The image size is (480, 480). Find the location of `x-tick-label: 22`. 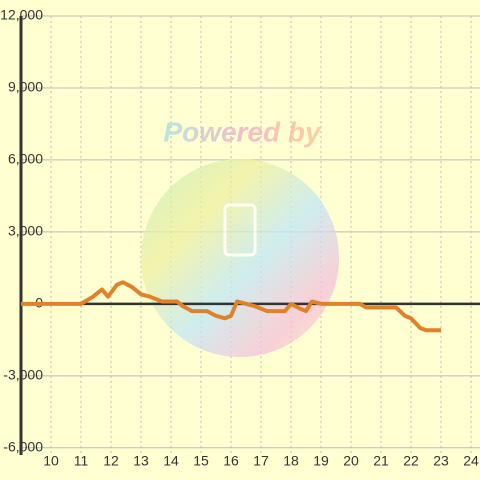

x-tick-label: 22 is located at coordinates (411, 461).